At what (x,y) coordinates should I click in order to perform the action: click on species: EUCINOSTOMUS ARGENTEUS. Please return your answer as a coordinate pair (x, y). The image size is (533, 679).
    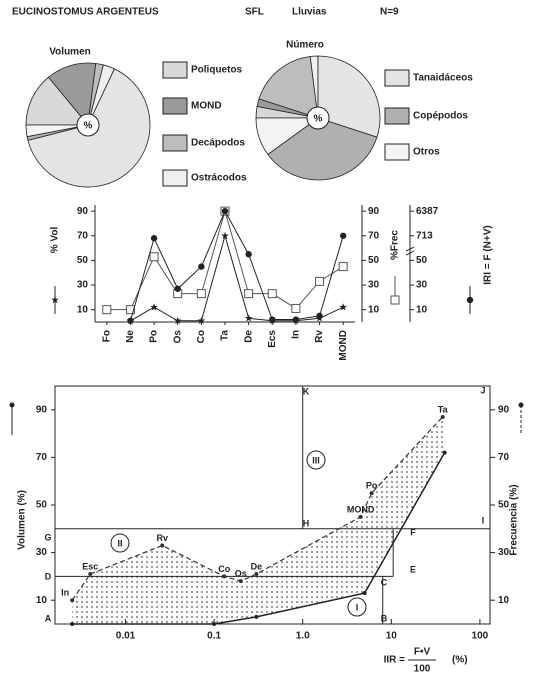
    Looking at the image, I should click on (85, 12).